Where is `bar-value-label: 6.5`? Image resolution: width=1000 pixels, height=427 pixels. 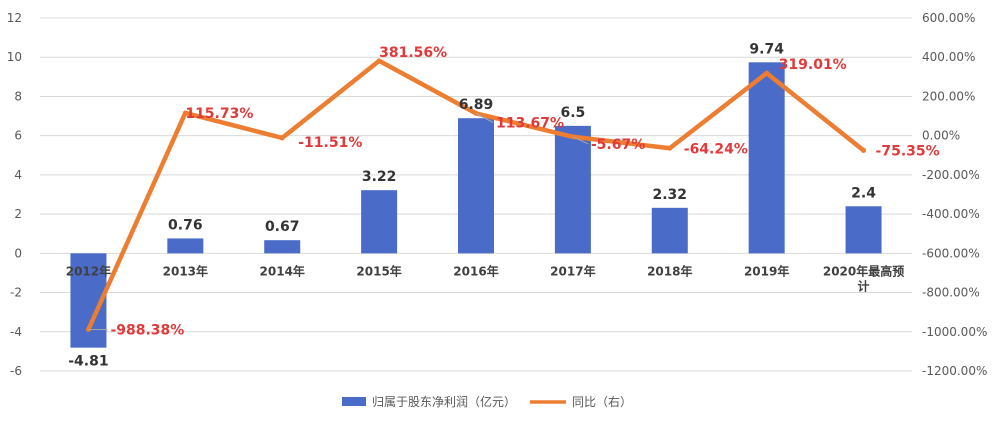 bar-value-label: 6.5 is located at coordinates (572, 113).